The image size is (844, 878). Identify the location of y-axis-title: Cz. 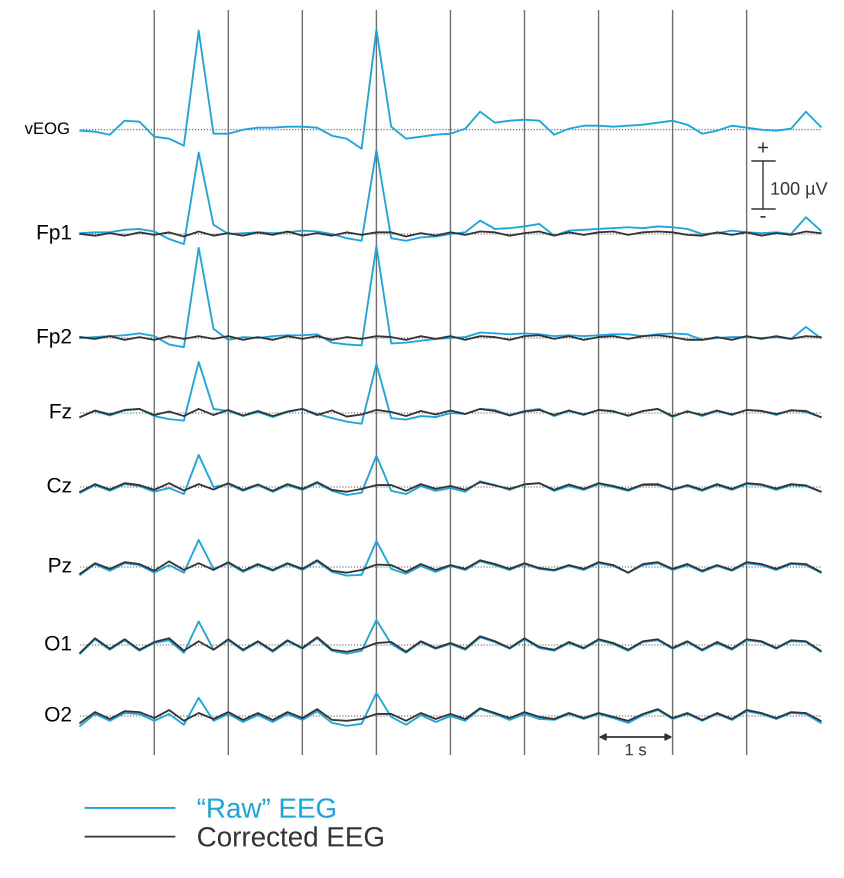
(59, 485).